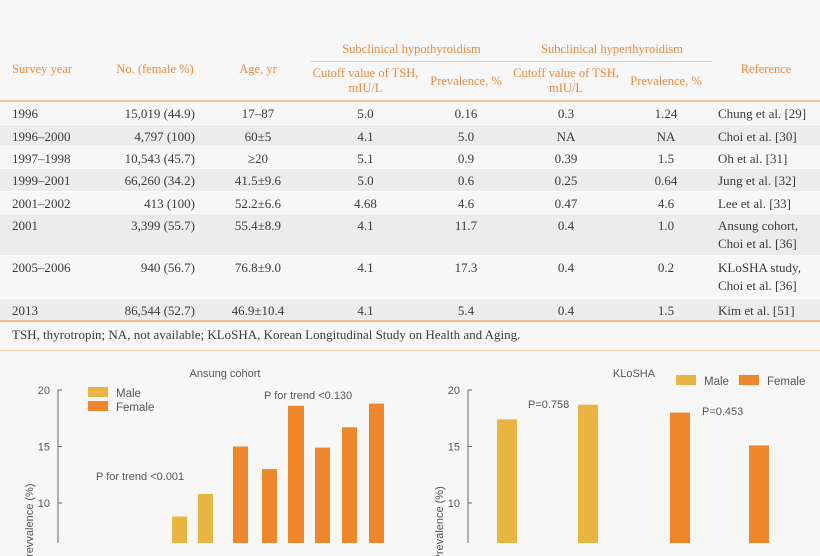 This screenshot has width=820, height=556. What do you see at coordinates (466, 267) in the screenshot?
I see `table-cell: 17.3` at bounding box center [466, 267].